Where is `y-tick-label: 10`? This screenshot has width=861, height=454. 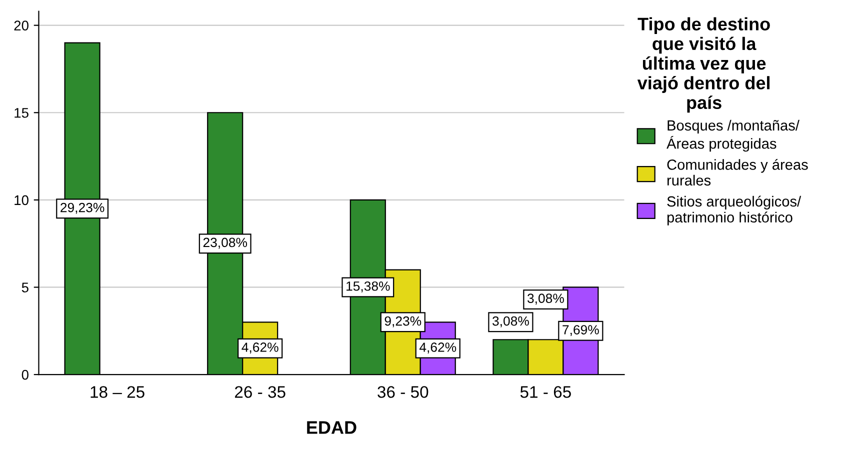 y-tick-label: 10 is located at coordinates (21, 200).